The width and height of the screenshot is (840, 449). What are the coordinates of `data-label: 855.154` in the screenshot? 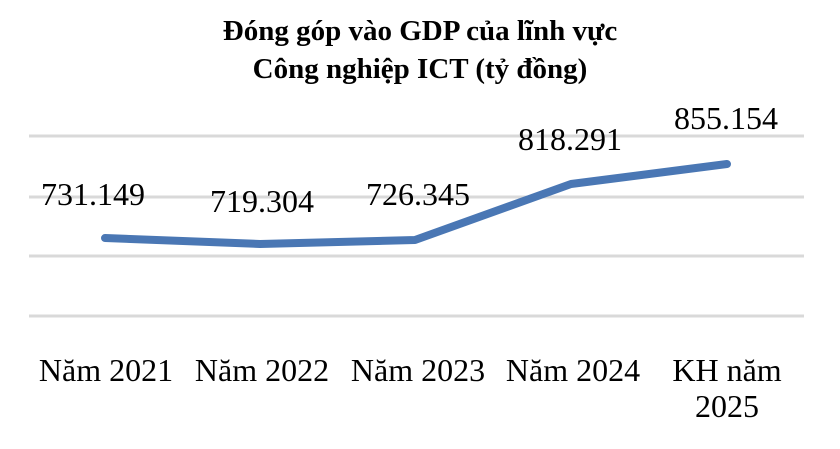 It's located at (726, 118).